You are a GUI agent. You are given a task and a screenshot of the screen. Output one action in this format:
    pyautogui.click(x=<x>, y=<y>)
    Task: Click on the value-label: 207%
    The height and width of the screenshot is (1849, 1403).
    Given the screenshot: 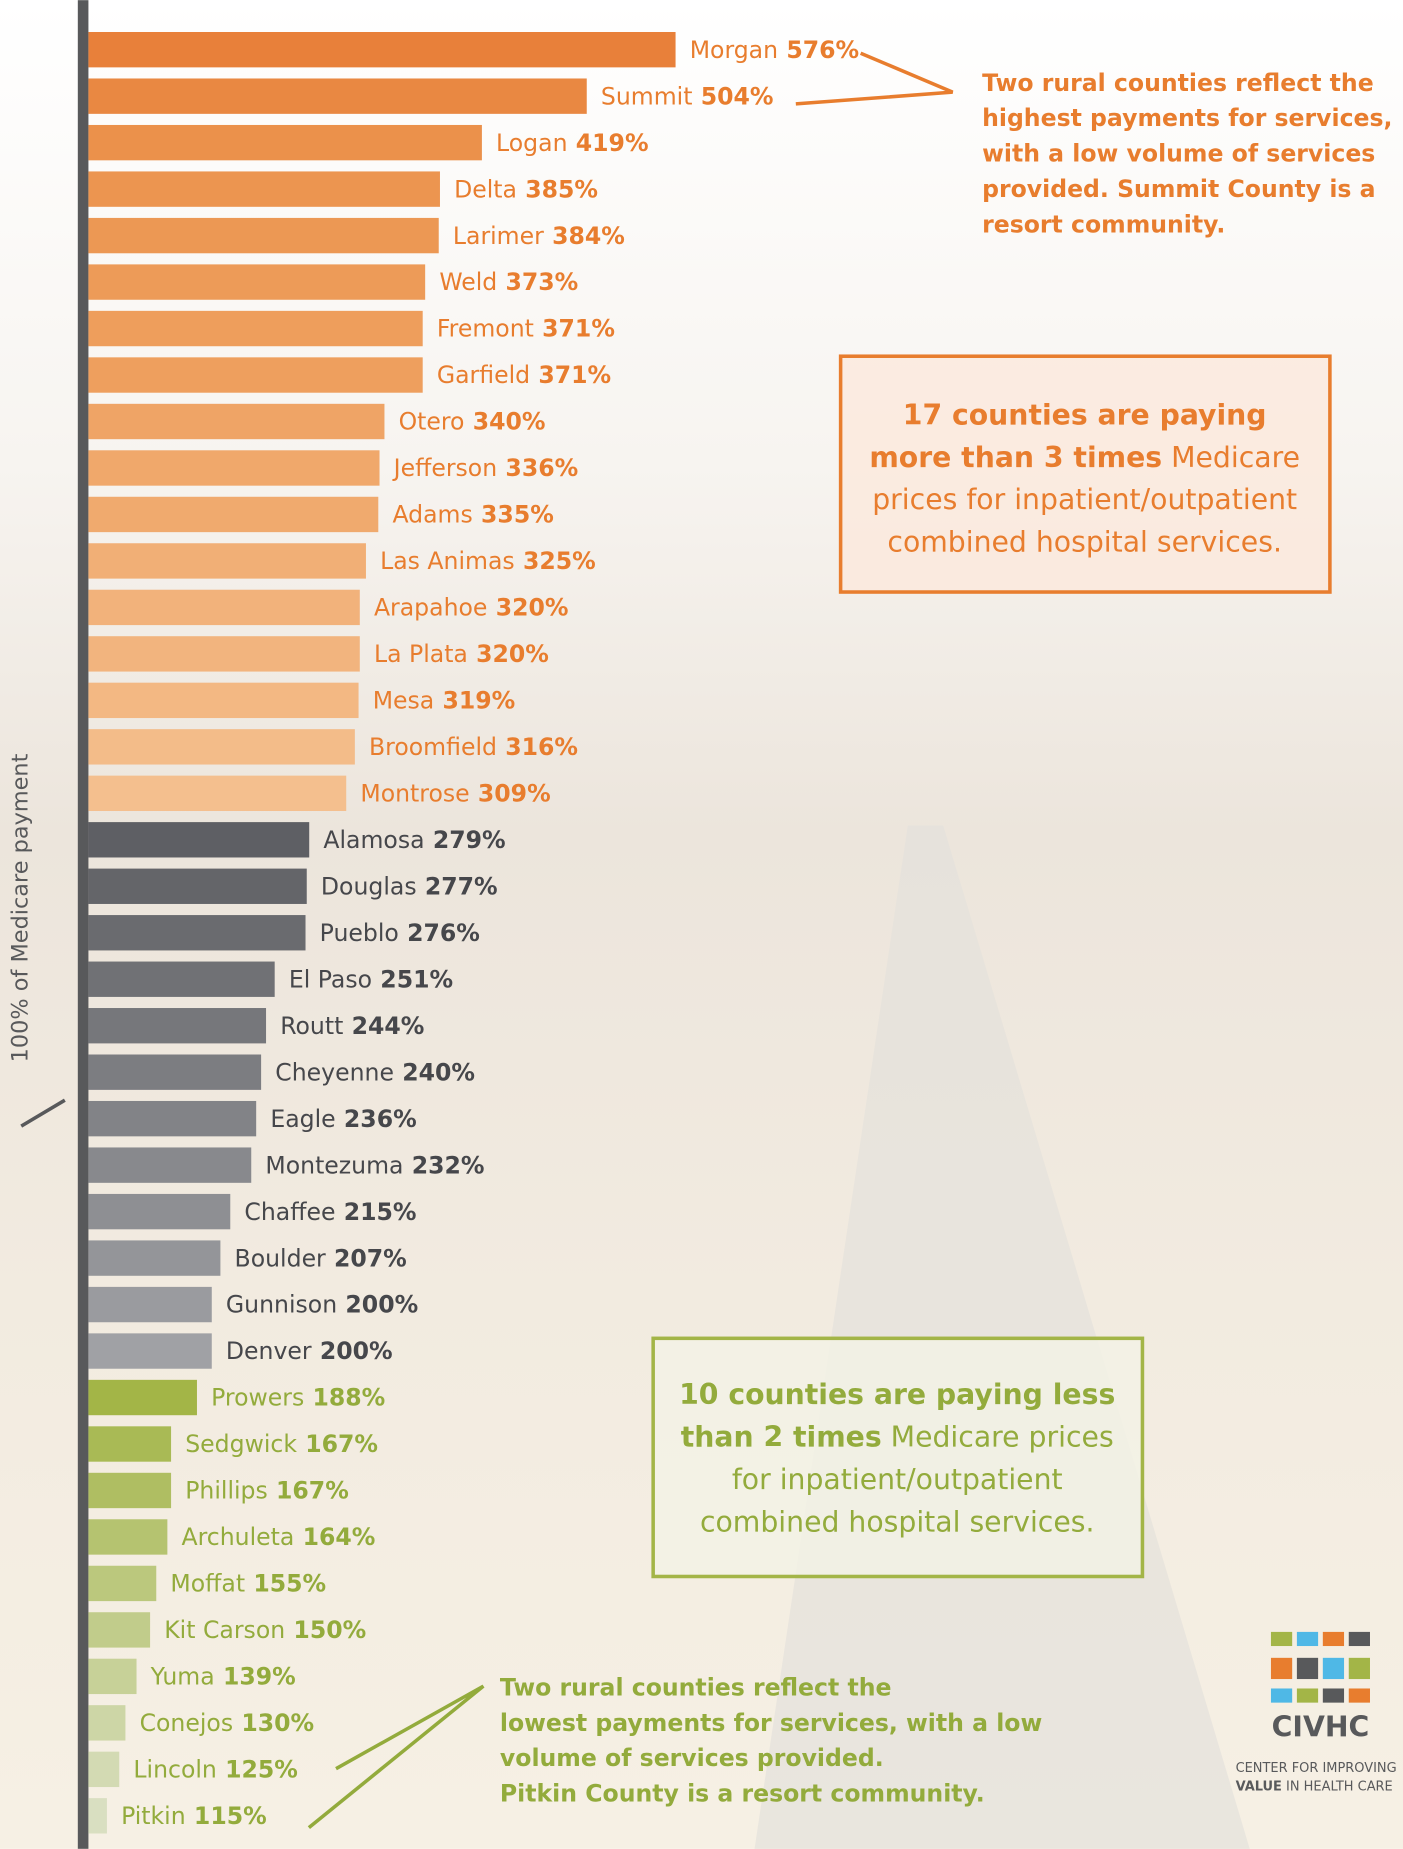 What is the action you would take?
    pyautogui.click(x=370, y=1258)
    